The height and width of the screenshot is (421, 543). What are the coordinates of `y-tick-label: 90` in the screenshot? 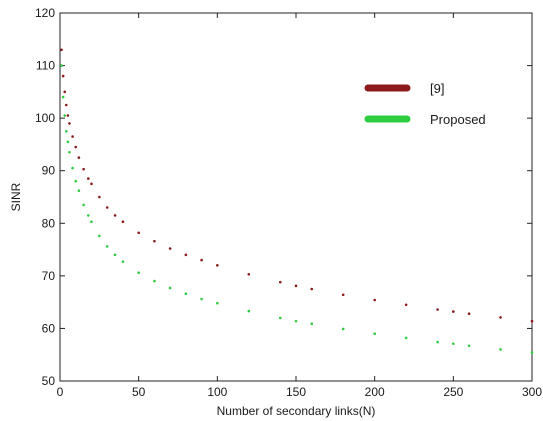 It's located at (49, 171).